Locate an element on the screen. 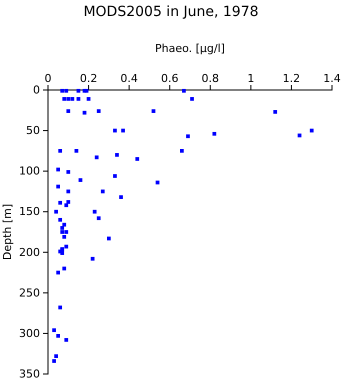  y-tick-label: 350 is located at coordinates (29, 374).